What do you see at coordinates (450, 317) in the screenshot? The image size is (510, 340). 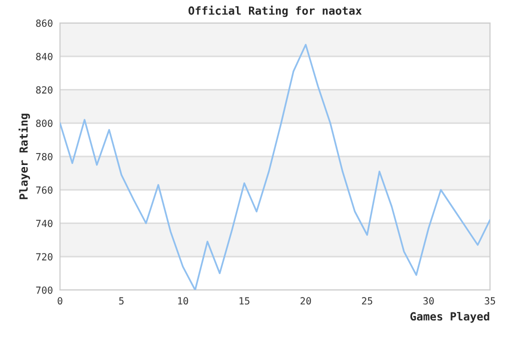 I see `x-axis-title: Games Played` at bounding box center [450, 317].